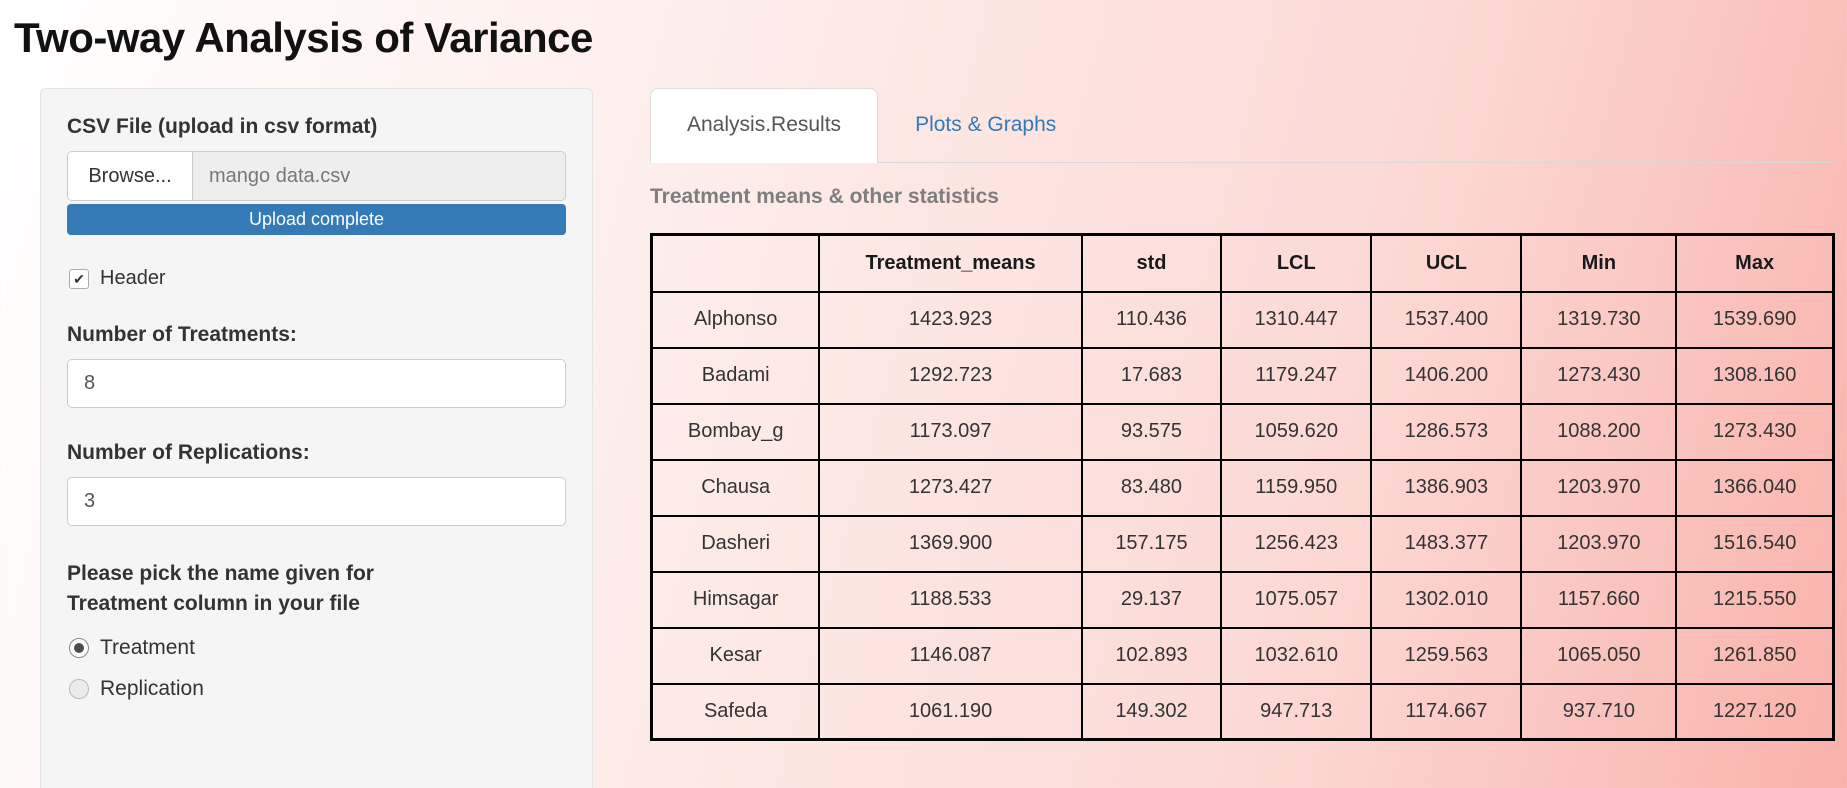 The image size is (1847, 788). What do you see at coordinates (1599, 711) in the screenshot?
I see `table-cell: 937.710` at bounding box center [1599, 711].